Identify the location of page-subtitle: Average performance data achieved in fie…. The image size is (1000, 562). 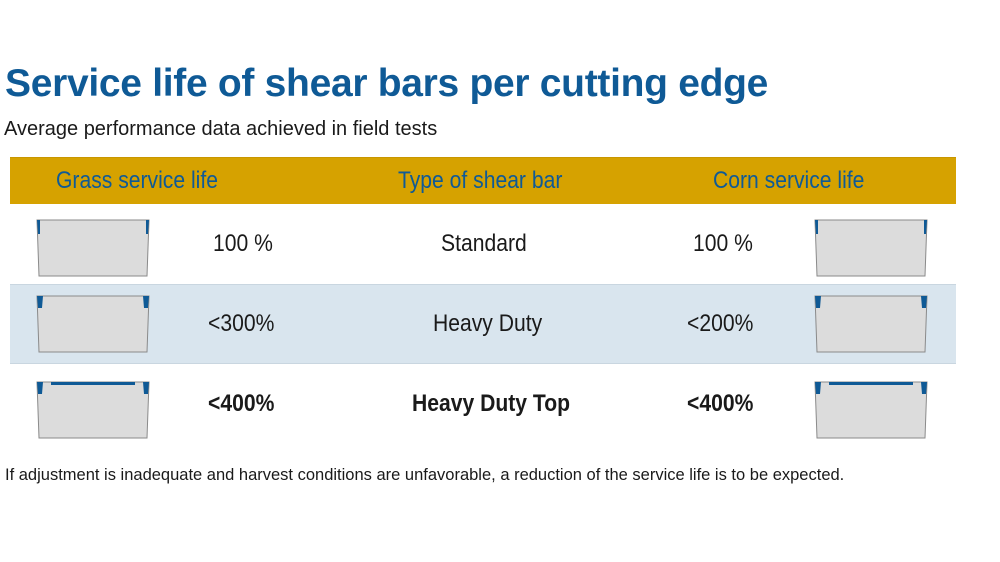
(221, 129).